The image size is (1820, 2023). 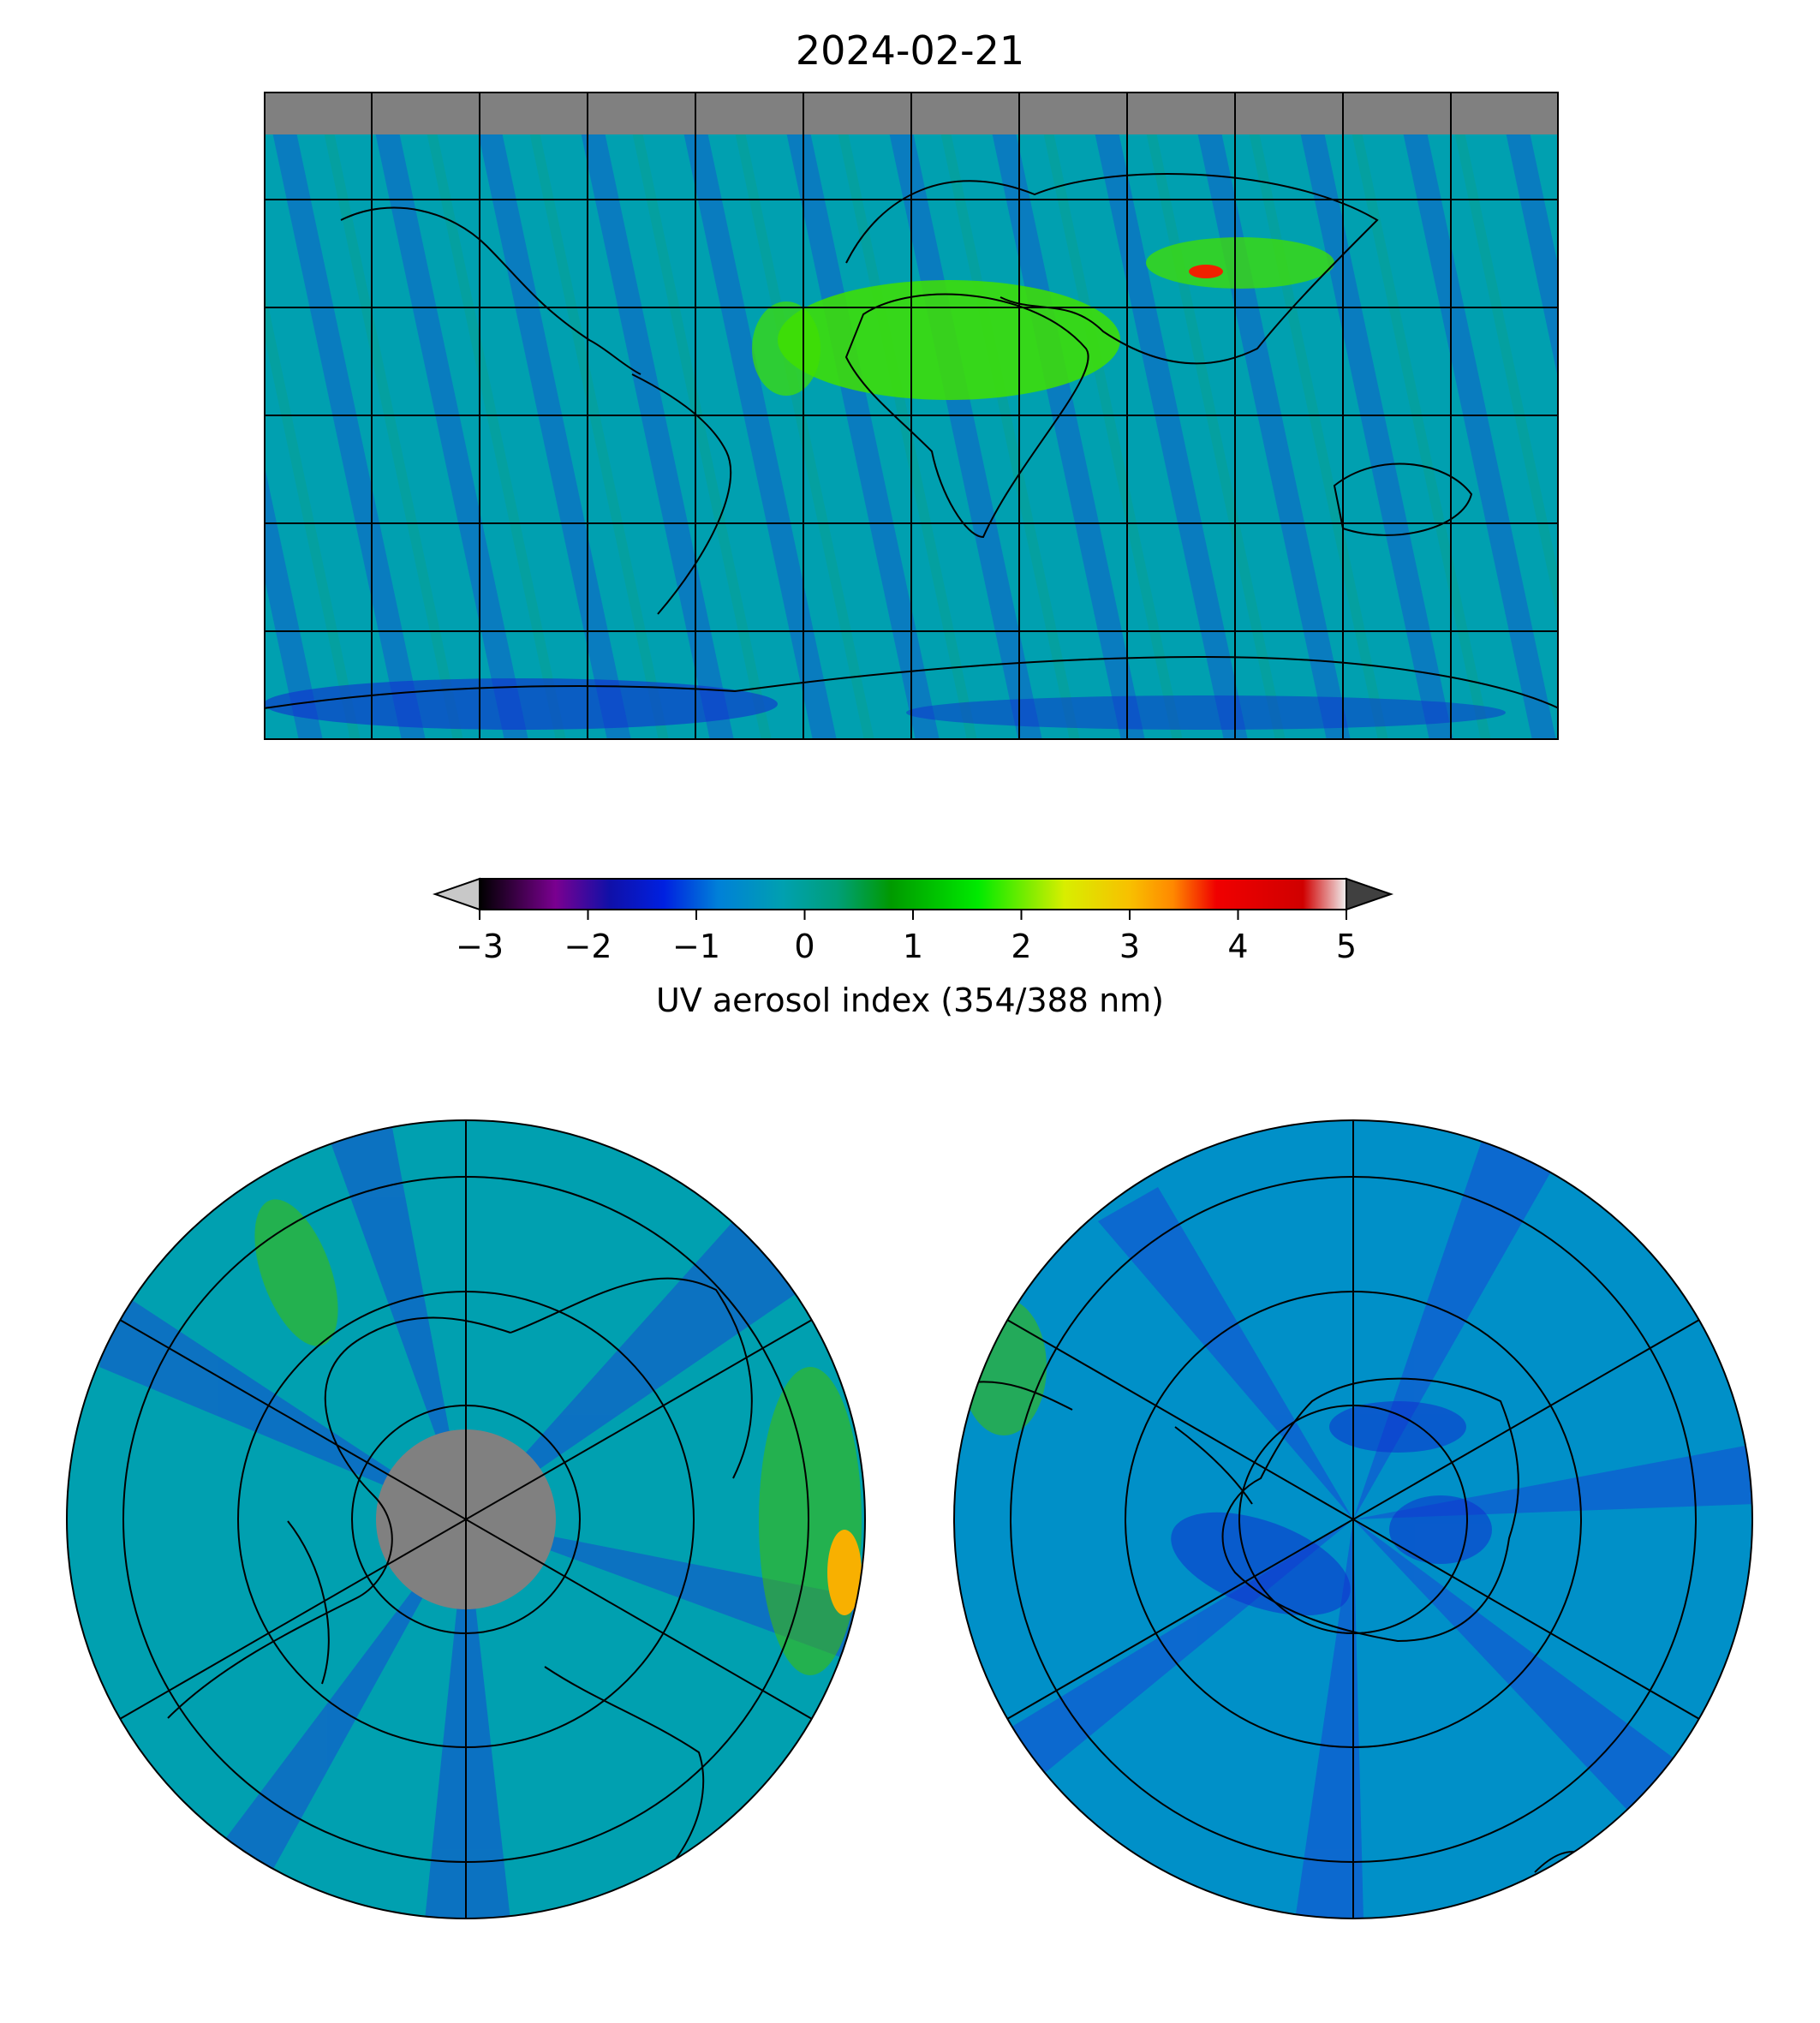 I want to click on colorbar-gradient, so click(x=913, y=894).